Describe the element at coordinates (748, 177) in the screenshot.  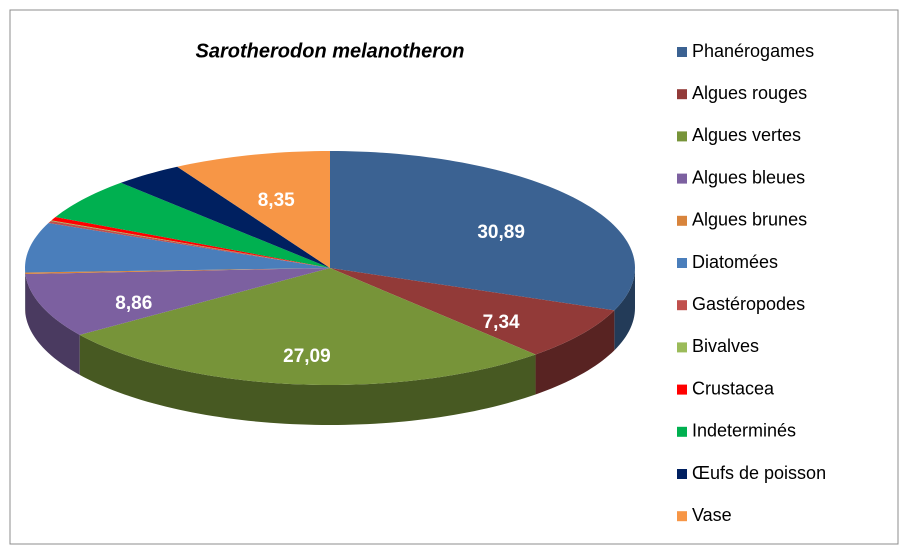
I see `legend-label: Algues bleues` at that location.